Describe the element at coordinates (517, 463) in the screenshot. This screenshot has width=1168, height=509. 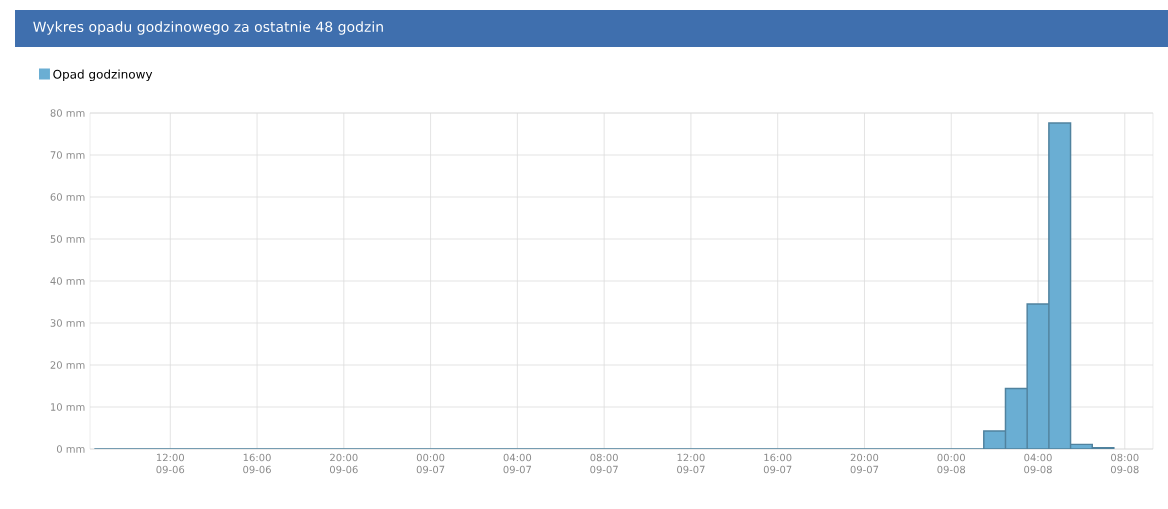
I see `x-tick-label: 04:00 09-07` at that location.